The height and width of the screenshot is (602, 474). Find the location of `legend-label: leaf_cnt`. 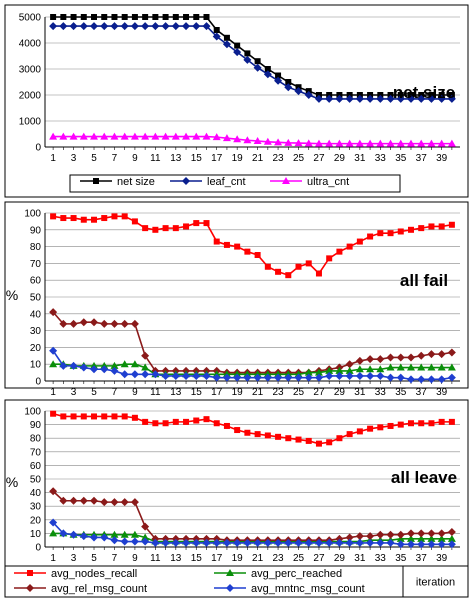

legend-label: leaf_cnt is located at coordinates (226, 182).